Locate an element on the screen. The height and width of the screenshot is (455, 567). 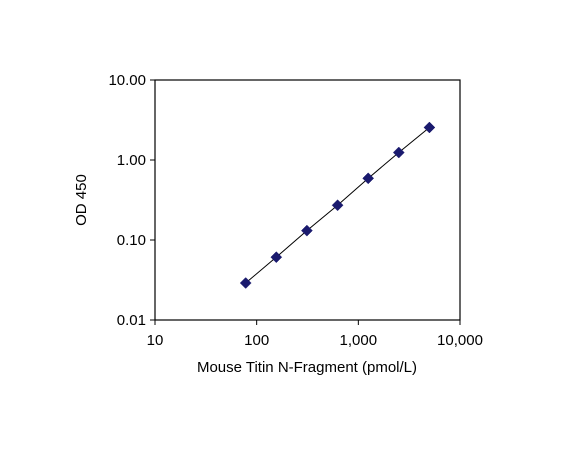
x-tick-label: 1,000 is located at coordinates (359, 340).